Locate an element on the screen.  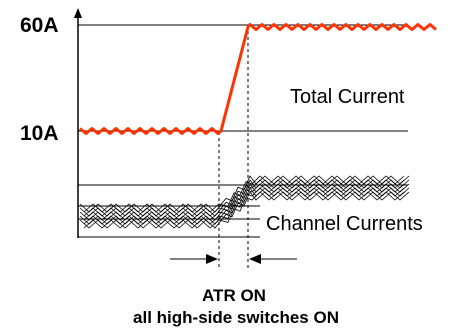
label-channel-currents: Channel Currents is located at coordinates (344, 224).